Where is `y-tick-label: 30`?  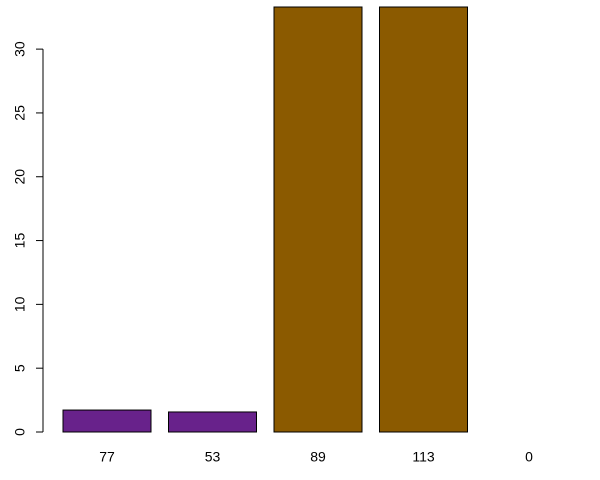
y-tick-label: 30 is located at coordinates (20, 49).